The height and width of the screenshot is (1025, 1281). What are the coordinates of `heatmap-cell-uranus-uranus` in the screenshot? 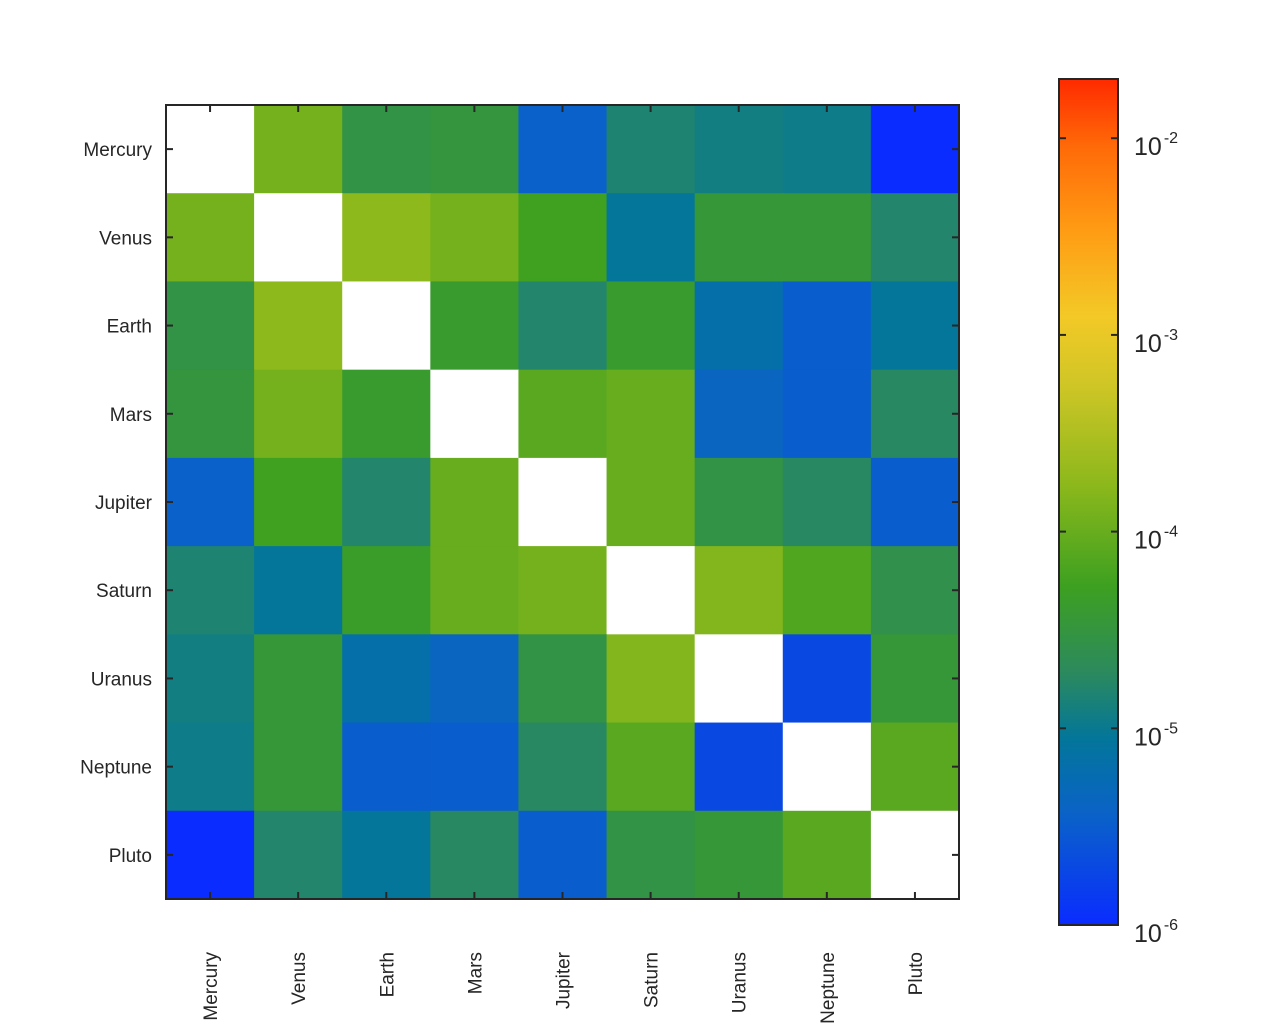 It's located at (739, 679).